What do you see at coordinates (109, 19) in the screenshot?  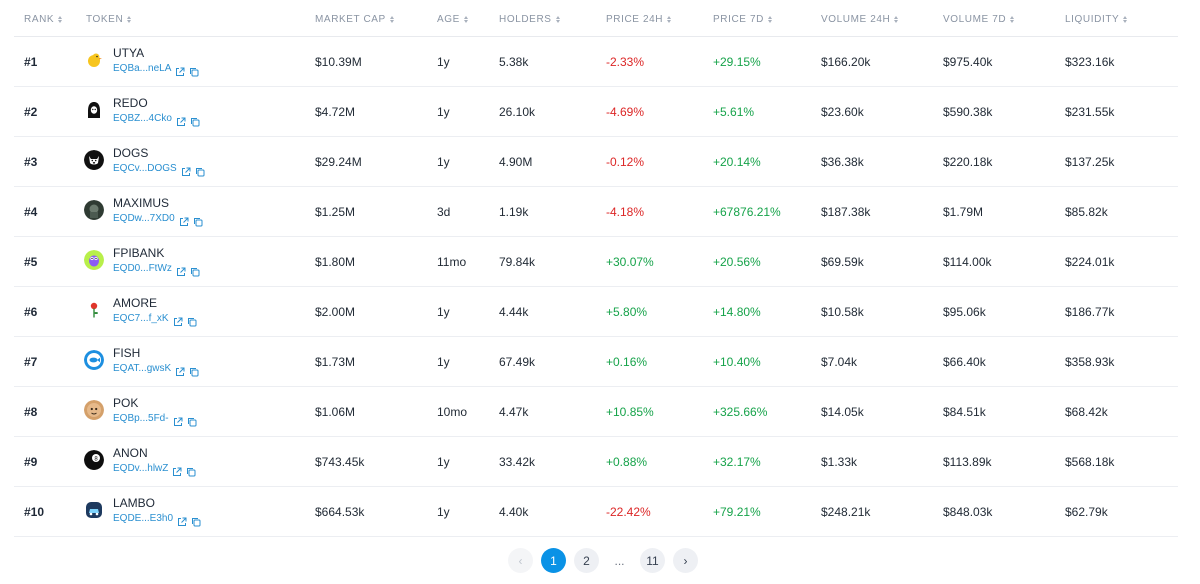 I see `column-header-token: TOKEN` at bounding box center [109, 19].